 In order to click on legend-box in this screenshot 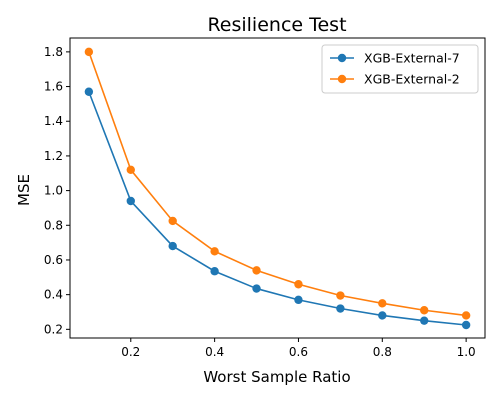, I will do `click(400, 69)`.